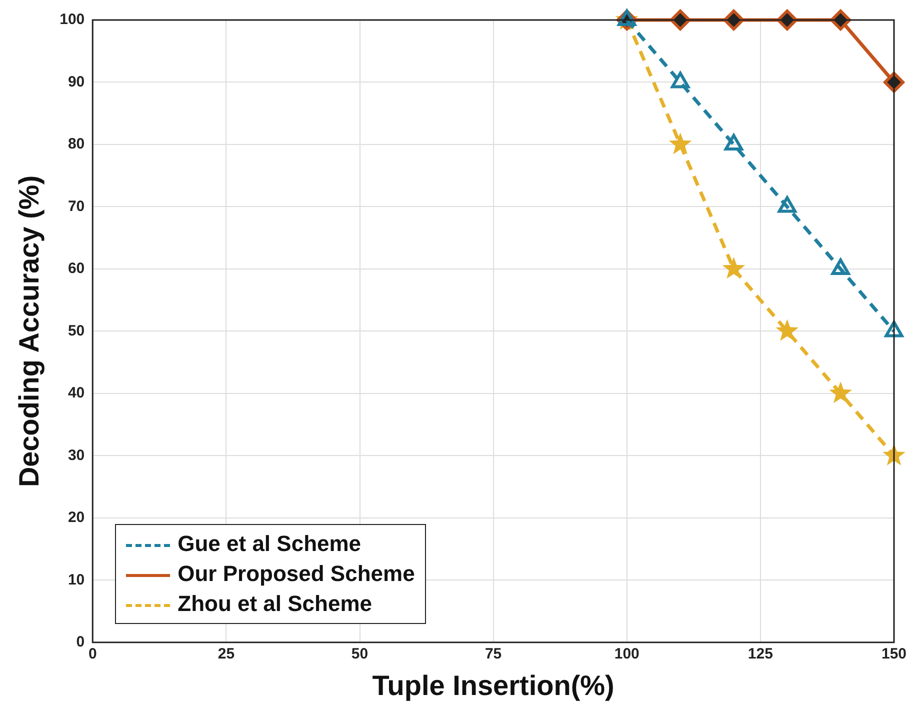 The image size is (916, 713). Describe the element at coordinates (760, 654) in the screenshot. I see `x-tick-label: 125` at that location.